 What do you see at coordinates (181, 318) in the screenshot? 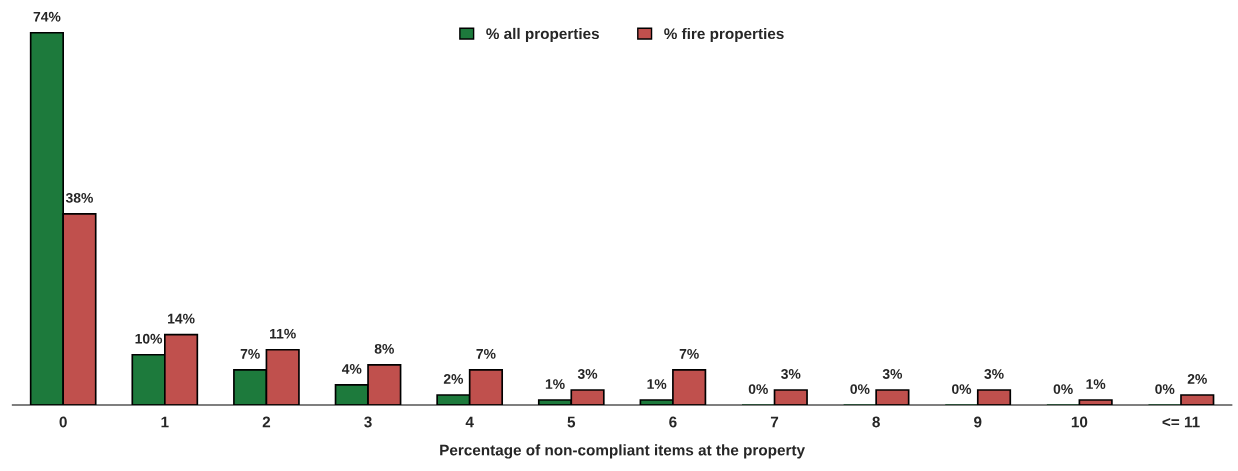
I see `data-label: 14%` at bounding box center [181, 318].